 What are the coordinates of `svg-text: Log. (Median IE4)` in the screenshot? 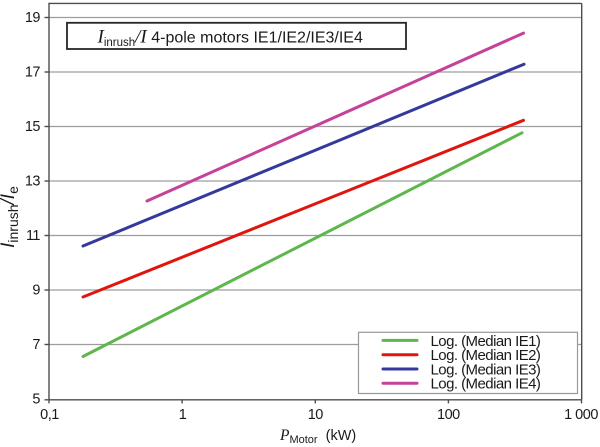 It's located at (486, 384).